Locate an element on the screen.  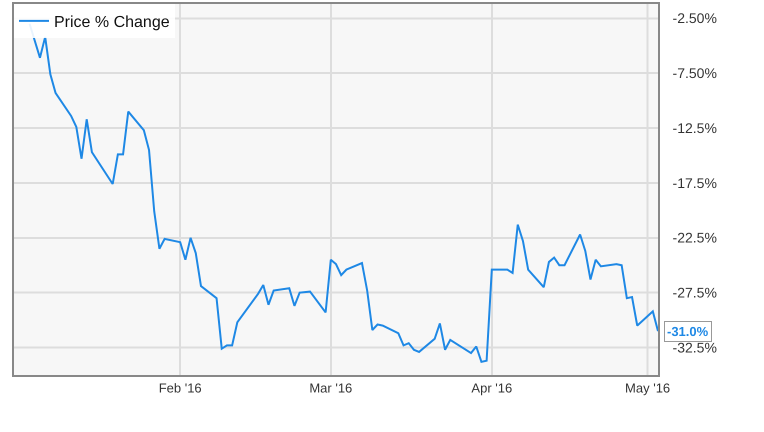
y-tick-label: -2.50% is located at coordinates (694, 18).